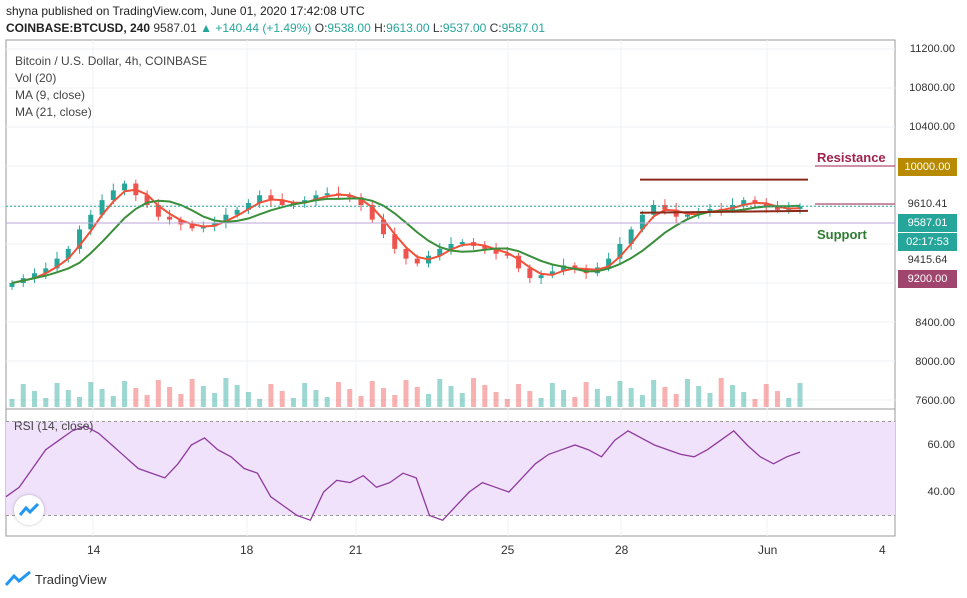 This screenshot has height=598, width=967. Describe the element at coordinates (768, 550) in the screenshot. I see `time-tick: Jun` at that location.